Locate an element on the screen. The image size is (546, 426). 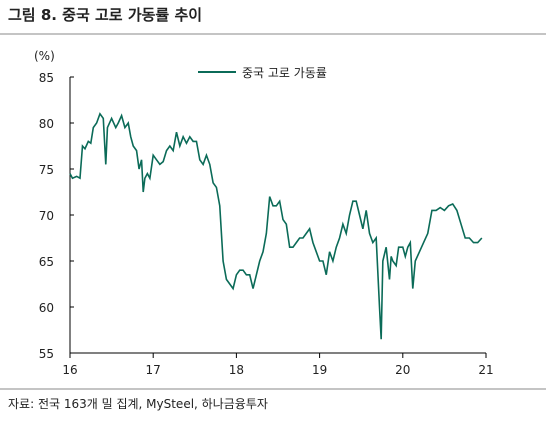
chart-title: 그림 8. 중국 고로 가동률 추이 is located at coordinates (105, 15).